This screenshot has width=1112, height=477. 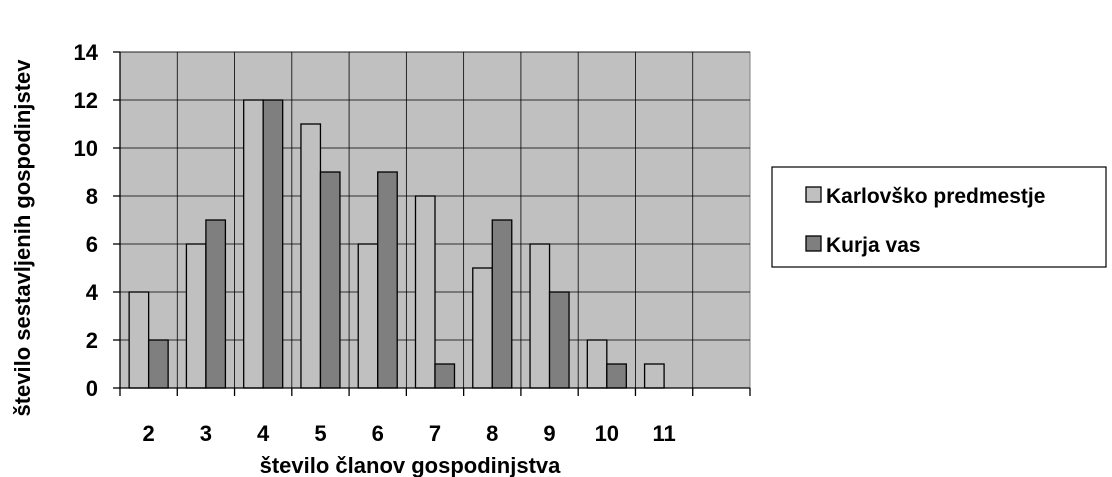 I want to click on x-tick-label: 2, so click(x=149, y=433).